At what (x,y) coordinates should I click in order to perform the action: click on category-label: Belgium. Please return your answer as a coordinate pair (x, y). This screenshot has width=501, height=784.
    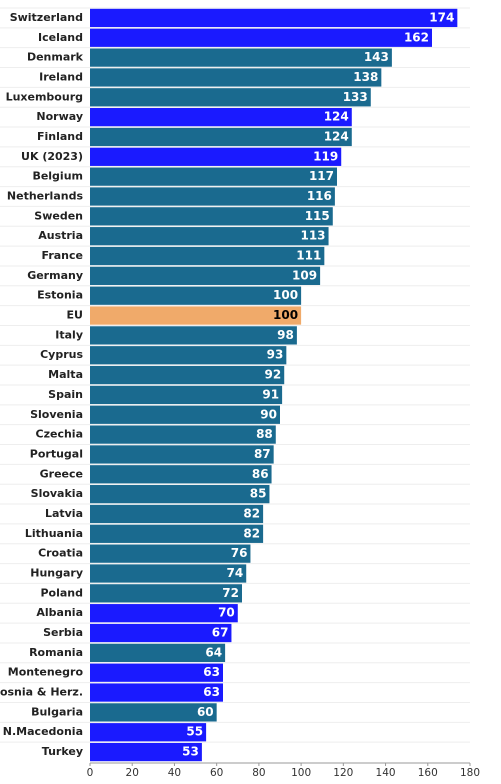
    Looking at the image, I should click on (57, 176).